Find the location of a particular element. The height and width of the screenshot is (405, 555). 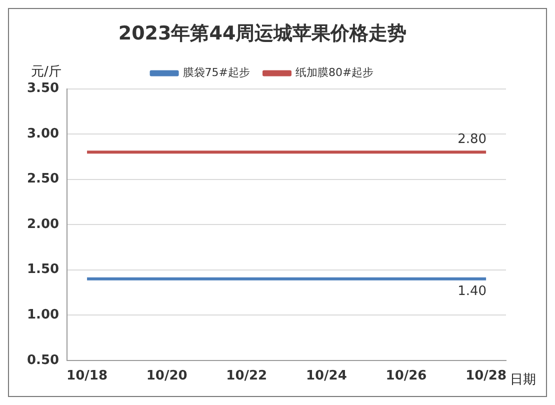

y-tick-label: 1.00 is located at coordinates (43, 315).